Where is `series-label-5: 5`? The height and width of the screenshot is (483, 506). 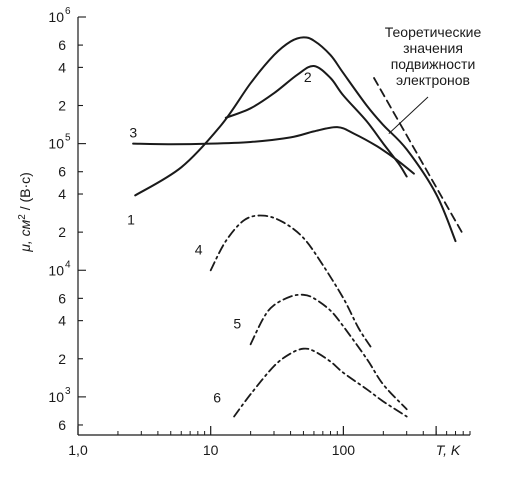 series-label-5: 5 is located at coordinates (237, 323).